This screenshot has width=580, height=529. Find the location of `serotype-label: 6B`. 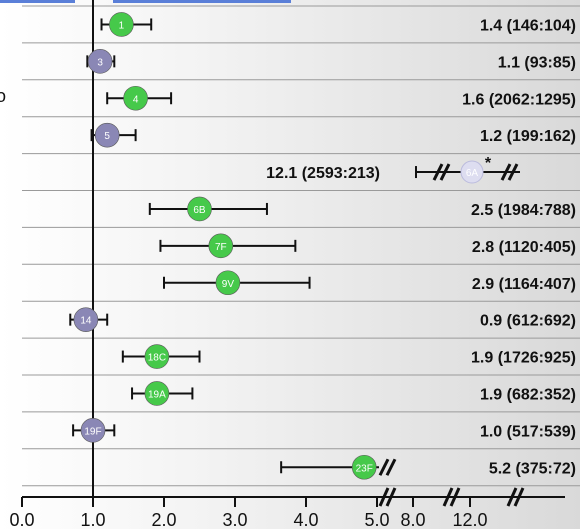

serotype-label: 6B is located at coordinates (199, 210).